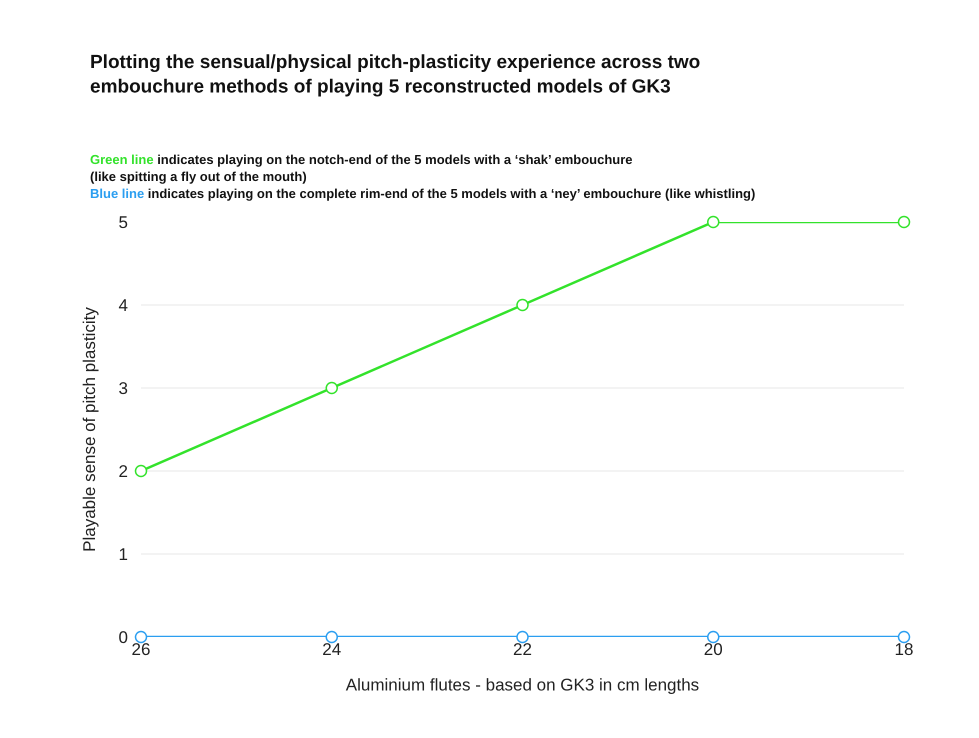 The width and height of the screenshot is (979, 738). What do you see at coordinates (522, 649) in the screenshot?
I see `x-tick-label: 22` at bounding box center [522, 649].